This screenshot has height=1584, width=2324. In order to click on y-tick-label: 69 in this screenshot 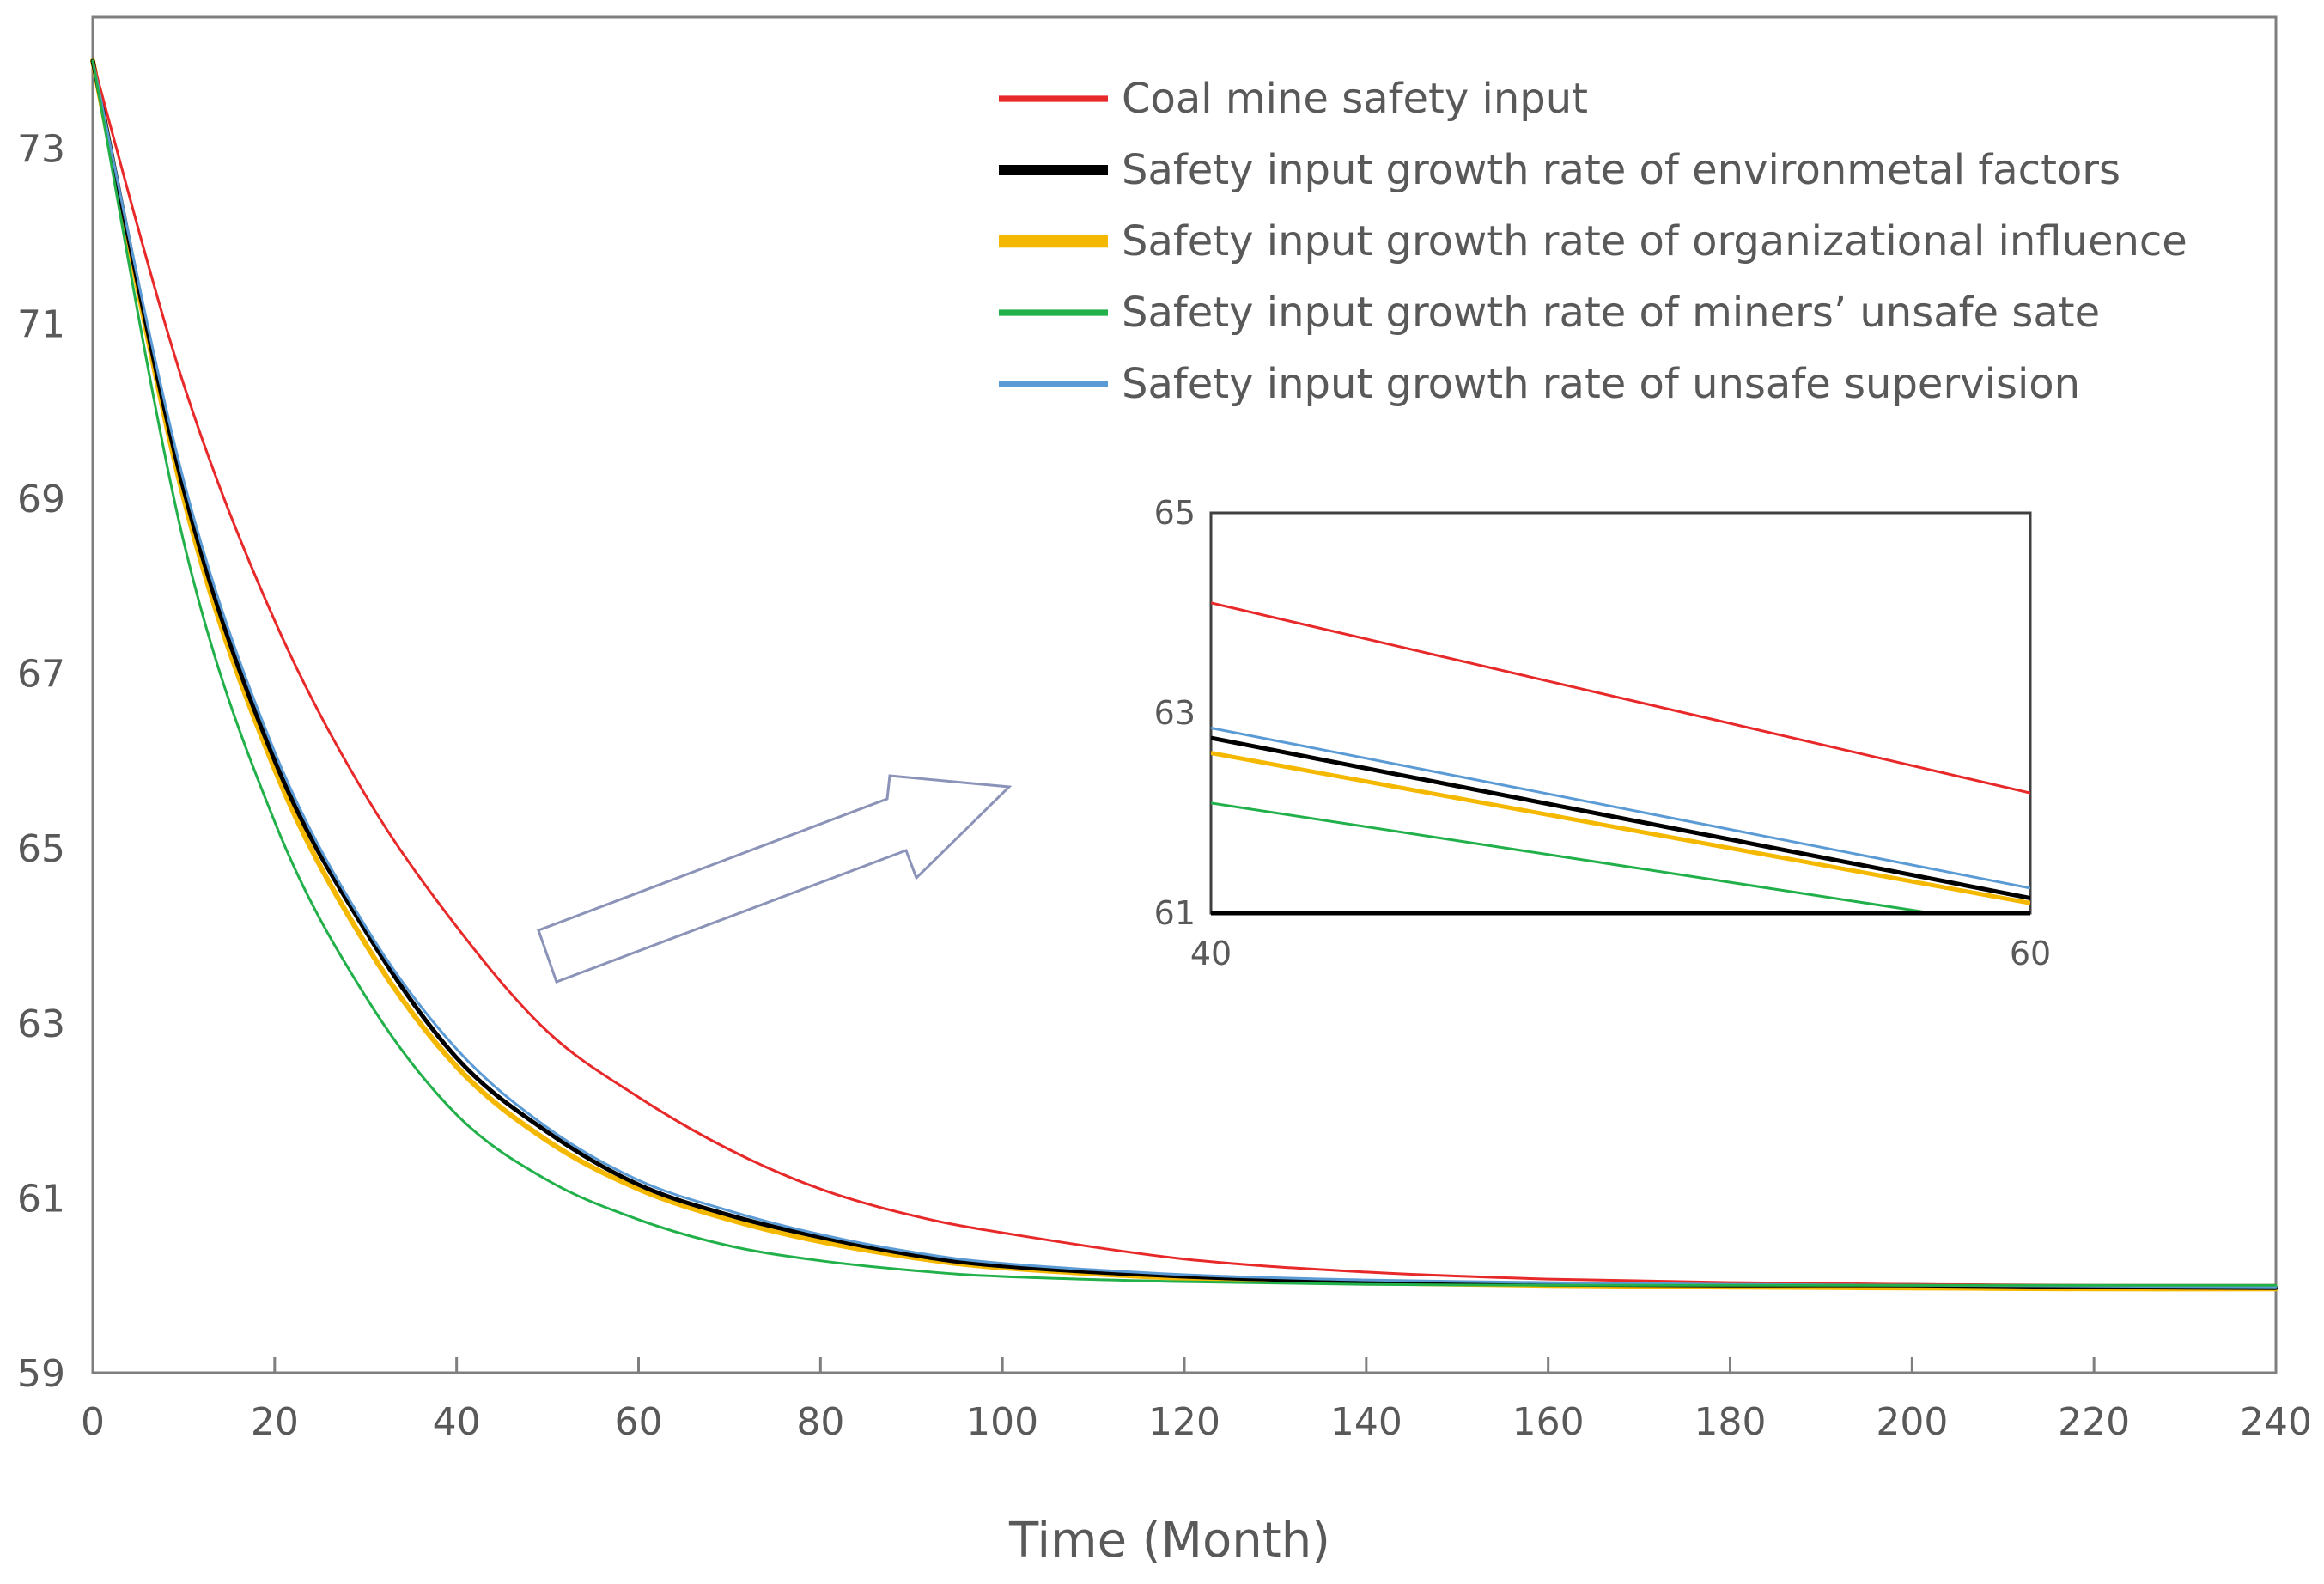, I will do `click(41, 499)`.